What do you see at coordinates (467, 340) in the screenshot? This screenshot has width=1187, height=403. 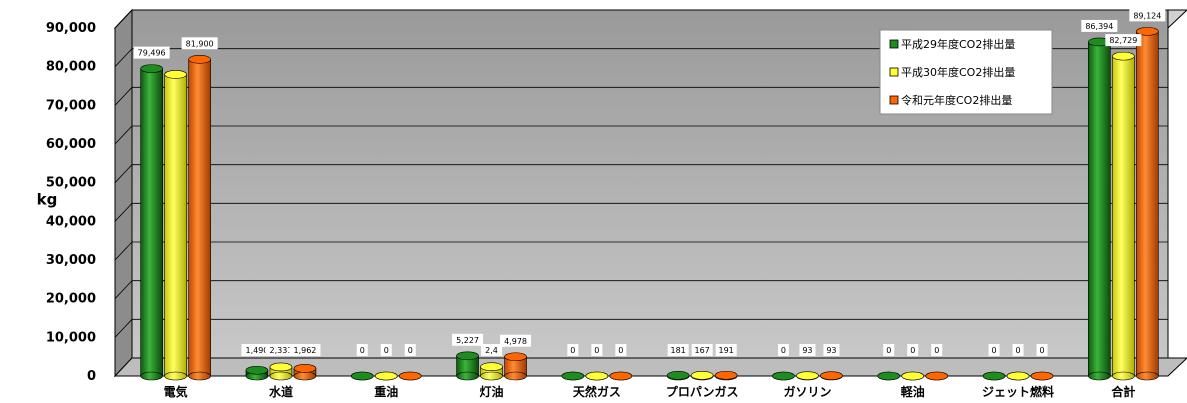 I see `data-label-text: 5,227` at bounding box center [467, 340].